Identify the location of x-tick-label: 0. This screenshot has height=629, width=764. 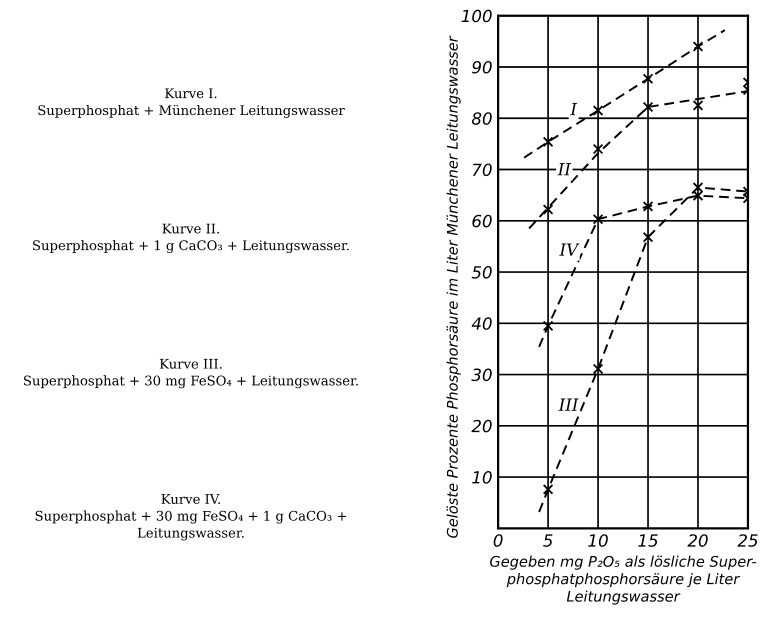
(498, 540).